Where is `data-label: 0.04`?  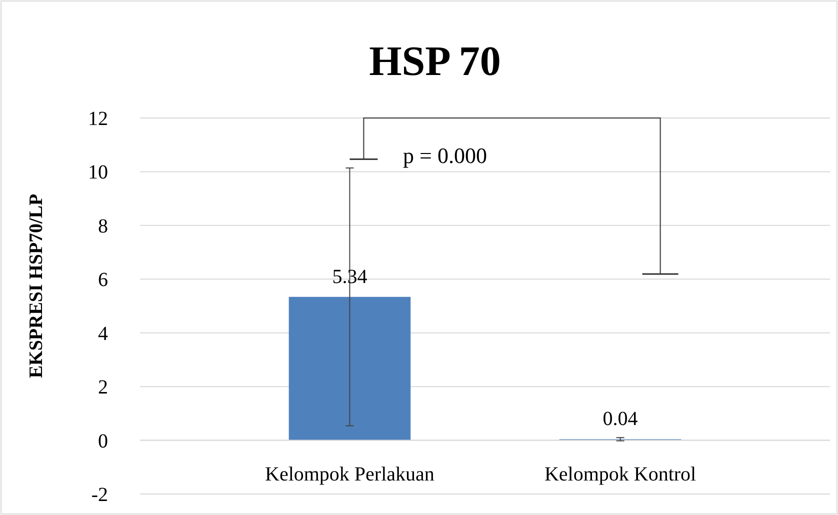
data-label: 0.04 is located at coordinates (620, 419).